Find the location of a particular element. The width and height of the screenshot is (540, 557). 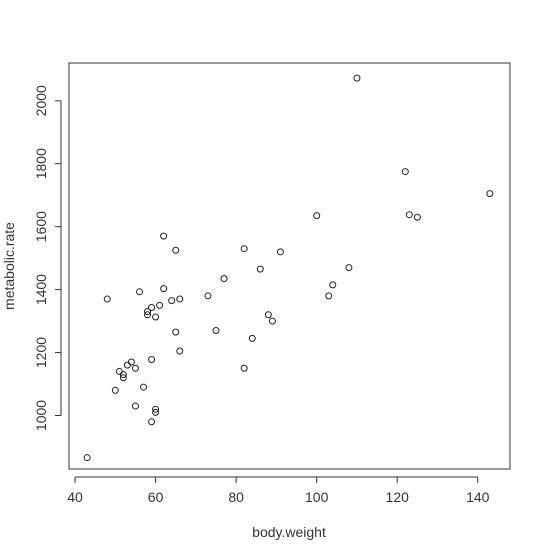

y-tick-label: 2000 is located at coordinates (41, 100).